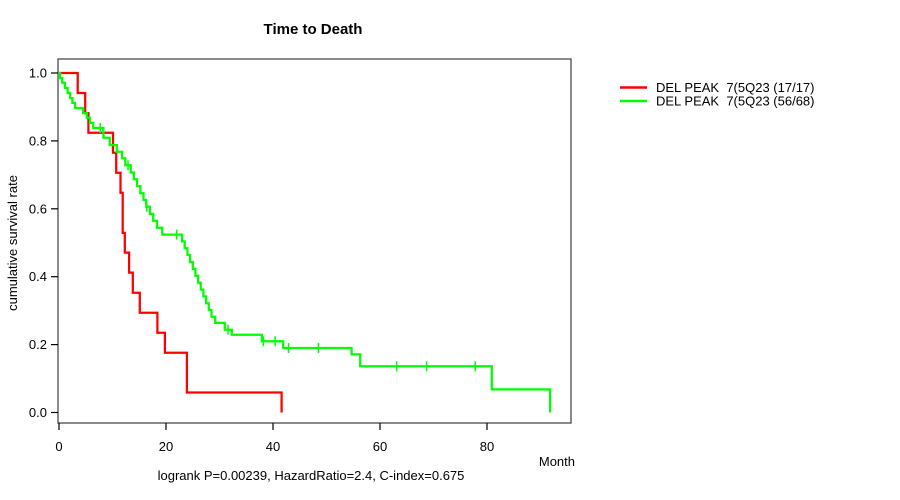  What do you see at coordinates (38, 344) in the screenshot?
I see `y-tick-label: 0.2` at bounding box center [38, 344].